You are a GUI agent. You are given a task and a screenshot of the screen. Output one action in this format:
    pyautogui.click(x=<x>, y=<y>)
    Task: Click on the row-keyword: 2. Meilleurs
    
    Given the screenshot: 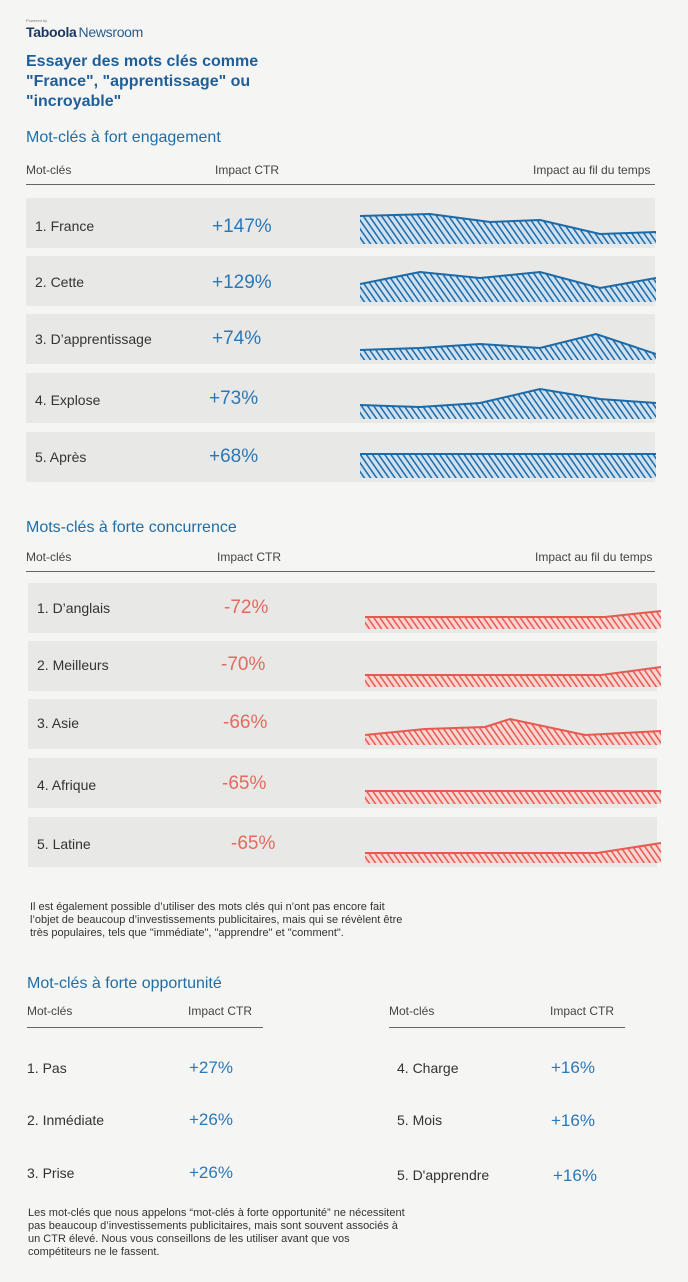 What is the action you would take?
    pyautogui.click(x=73, y=665)
    